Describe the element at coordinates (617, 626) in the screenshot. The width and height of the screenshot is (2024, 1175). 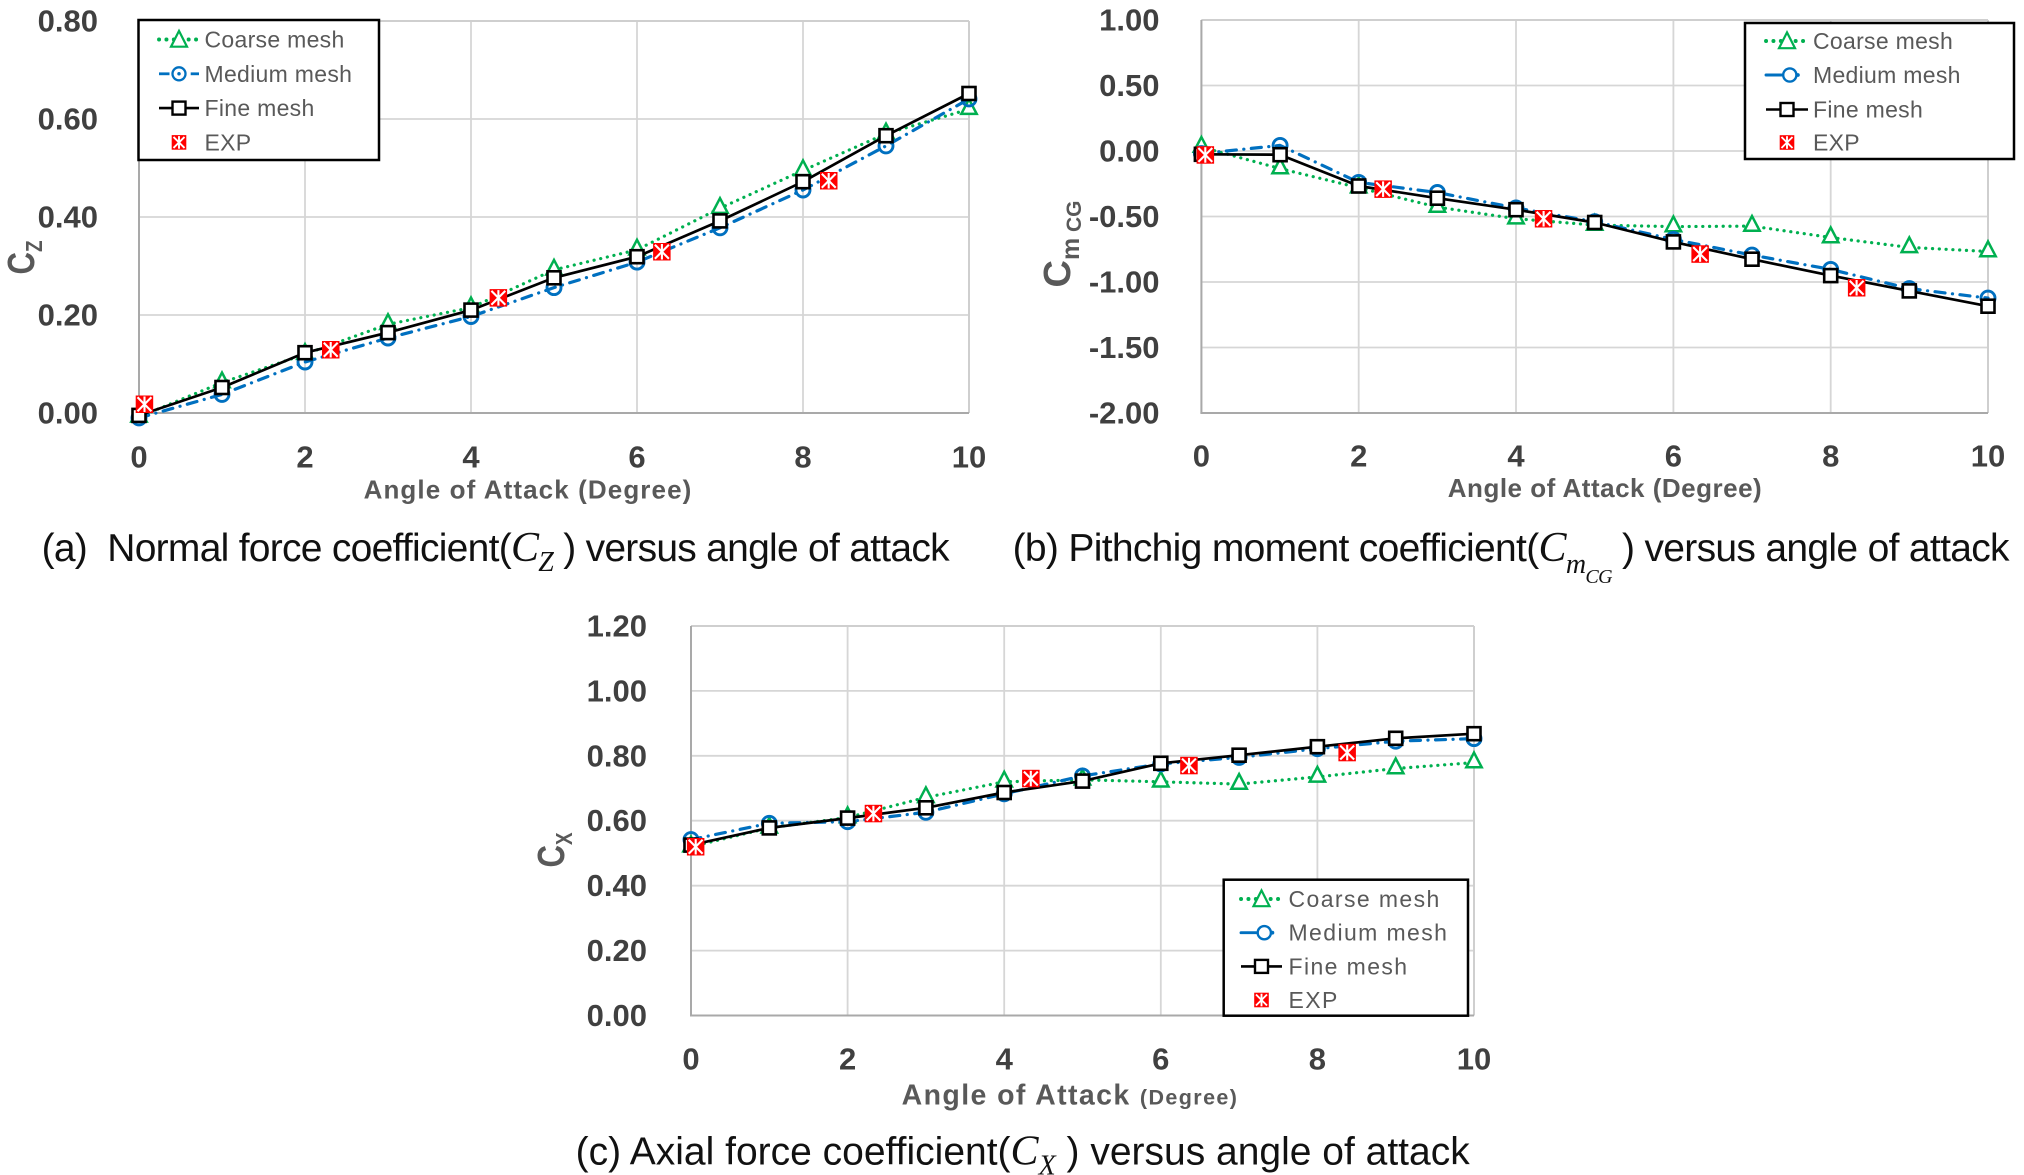
I see `svg-text: 1.20` at that location.